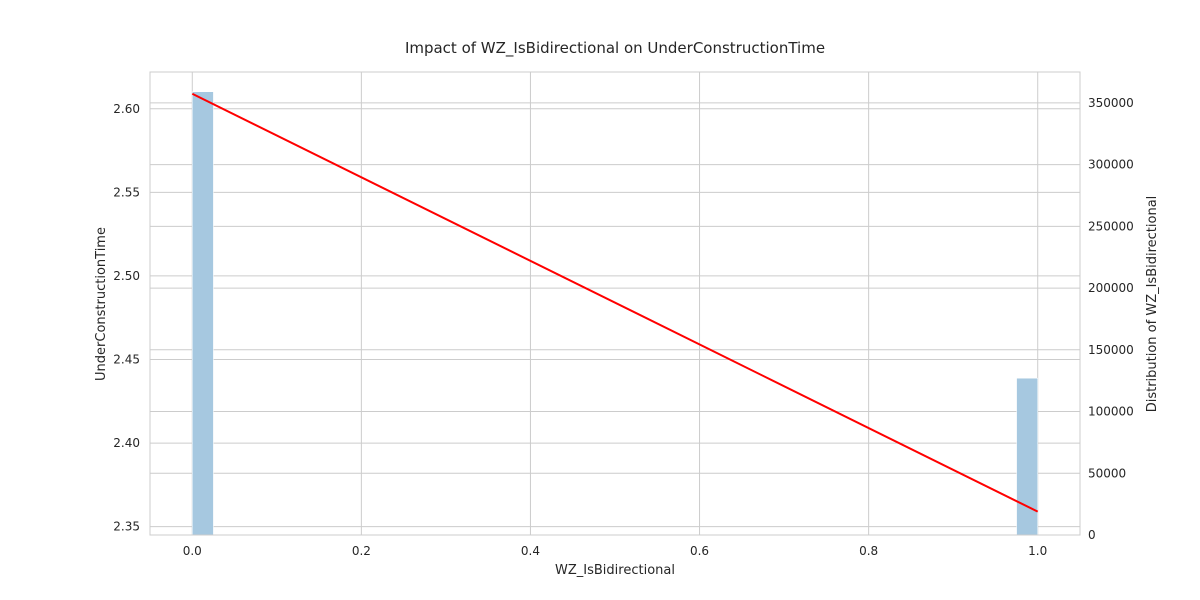  Describe the element at coordinates (1037, 551) in the screenshot. I see `x-tick-label: 1.0` at that location.